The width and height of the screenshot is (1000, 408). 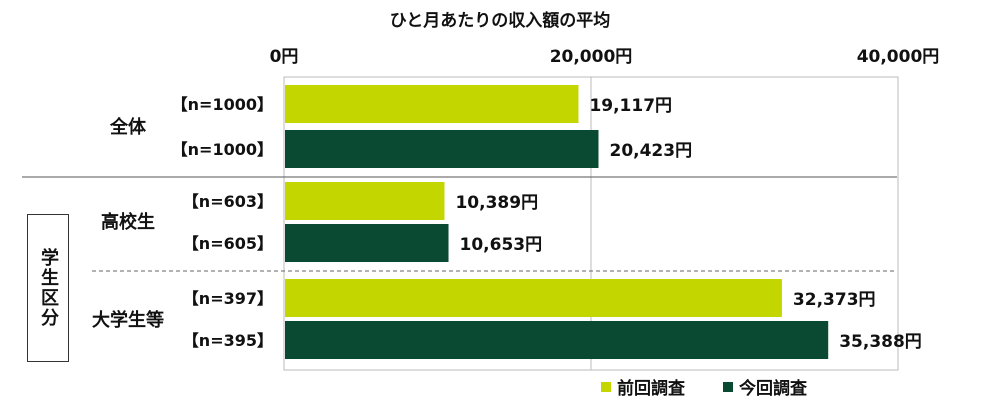 What do you see at coordinates (432, 104) in the screenshot?
I see `bar-g0-b0` at bounding box center [432, 104].